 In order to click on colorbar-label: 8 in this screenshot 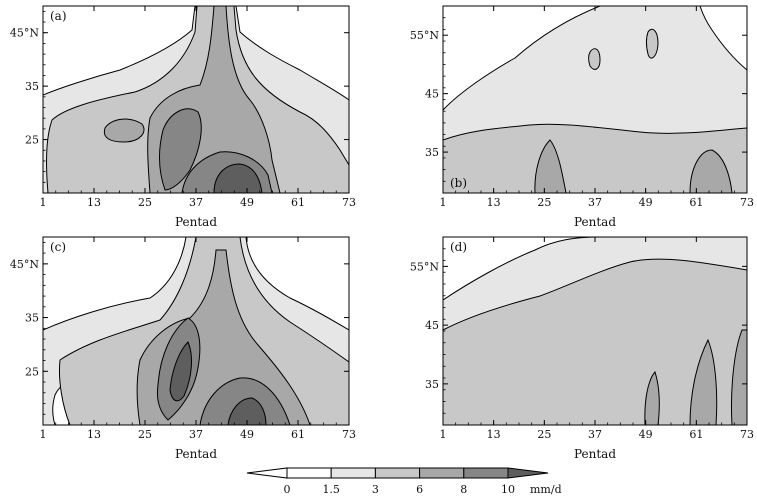, I will do `click(463, 489)`.